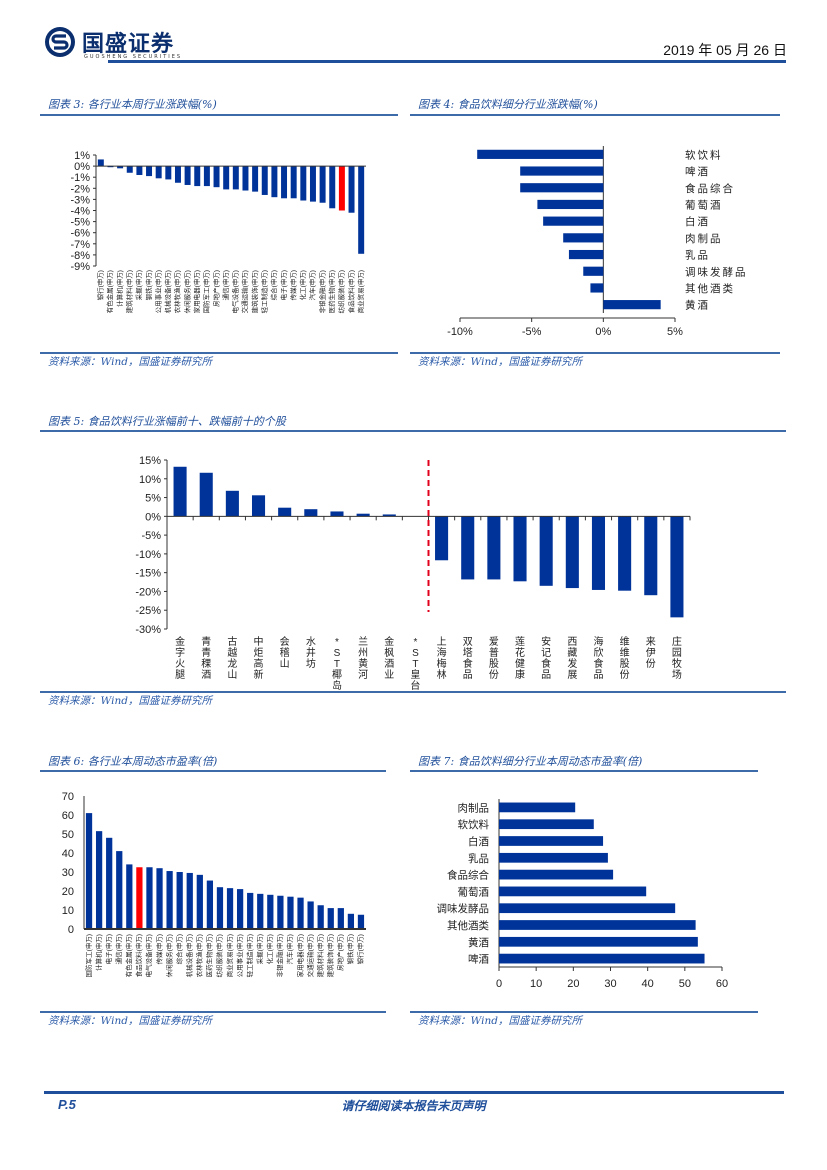 This screenshot has height=1170, width=827. I want to click on chart5-y-tick: 10%, so click(150, 480).